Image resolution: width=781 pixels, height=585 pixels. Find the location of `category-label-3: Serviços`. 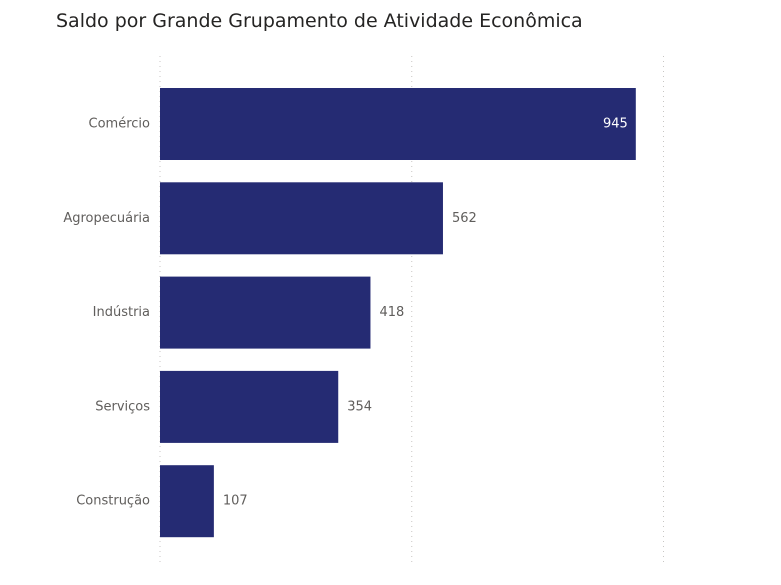

category-label-3: Serviços is located at coordinates (122, 406).